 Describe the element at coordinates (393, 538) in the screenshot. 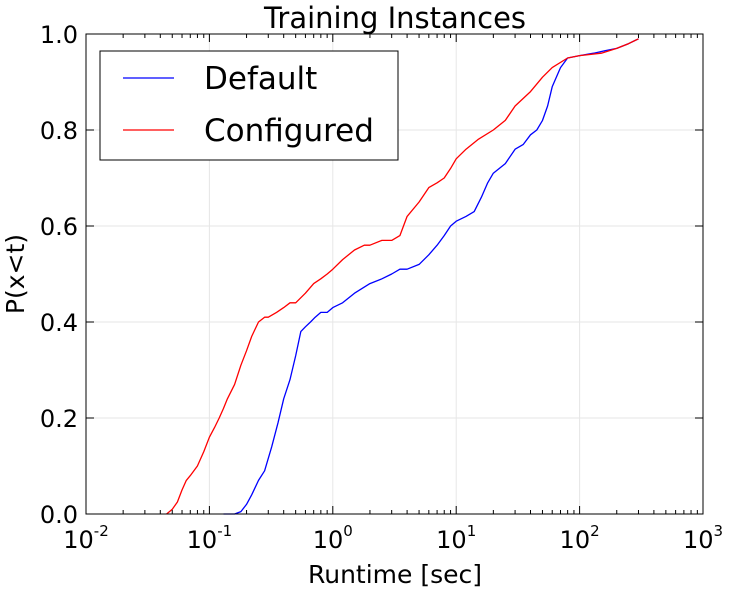

I see `x-tick-labels: 10⁻² 10⁻¹ 10⁰ 10¹ 10² 10³` at that location.